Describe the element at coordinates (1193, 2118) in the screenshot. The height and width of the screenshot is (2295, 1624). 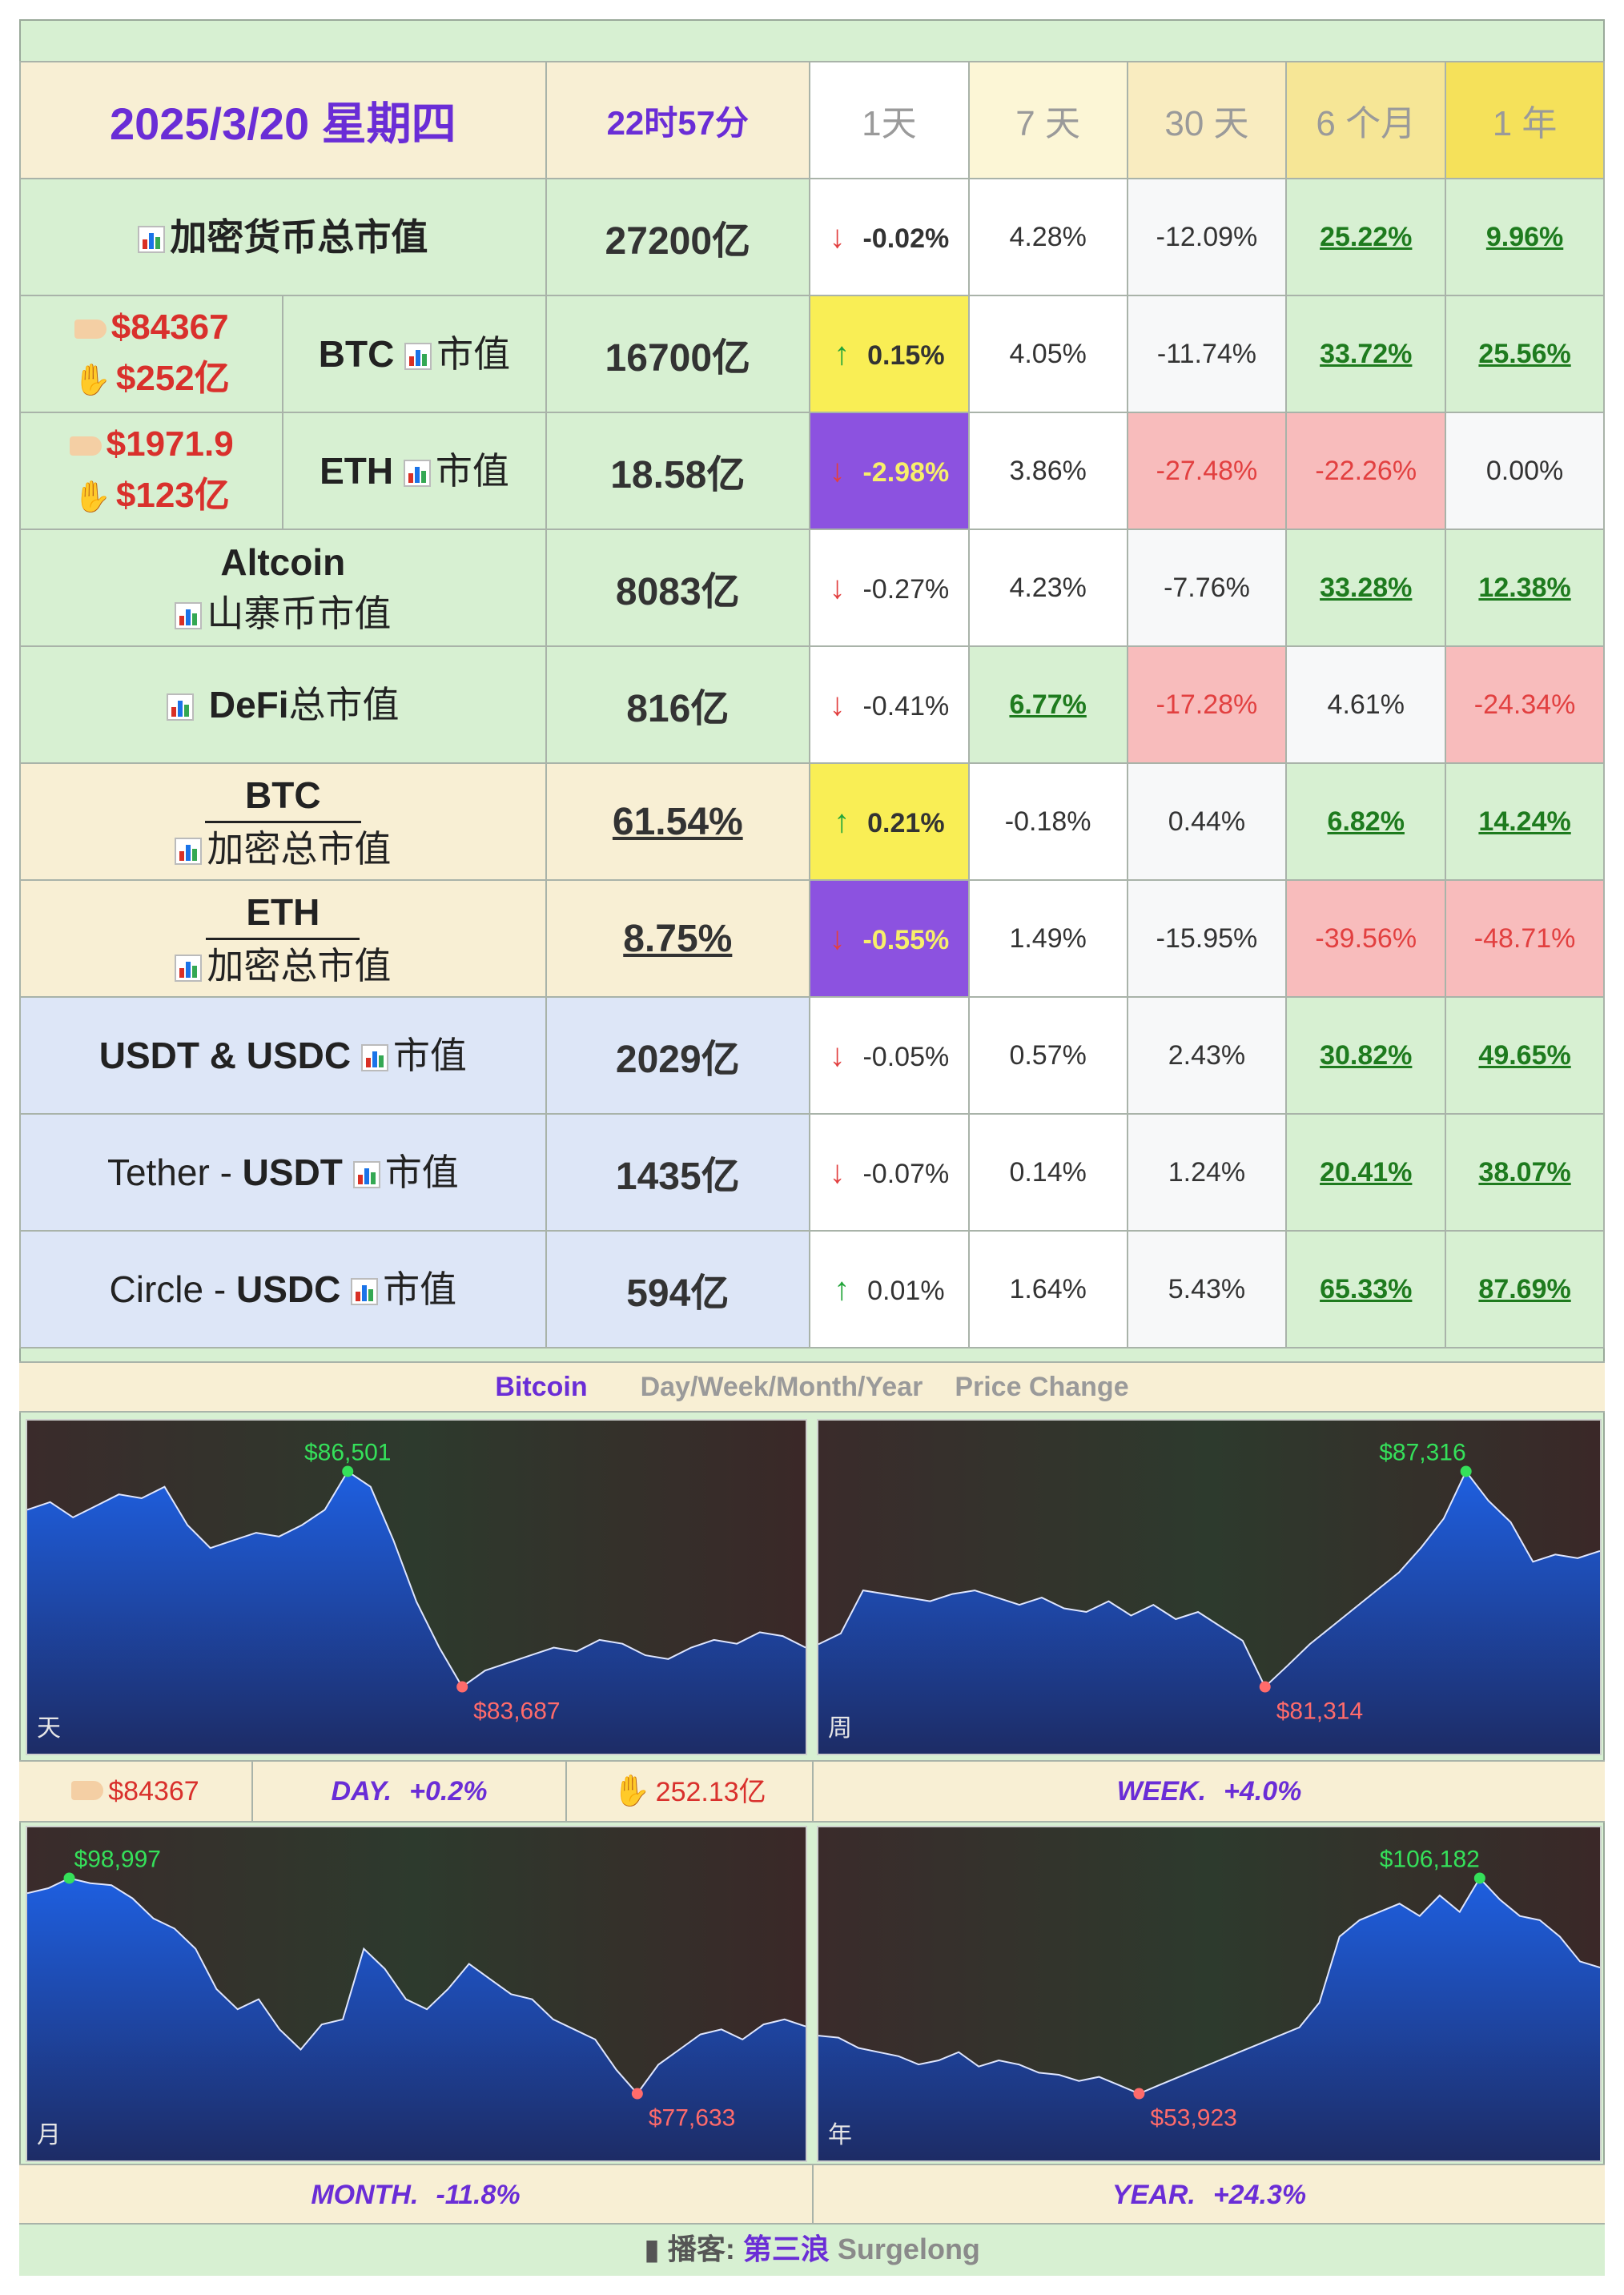
I see `low-label: $53,923` at that location.